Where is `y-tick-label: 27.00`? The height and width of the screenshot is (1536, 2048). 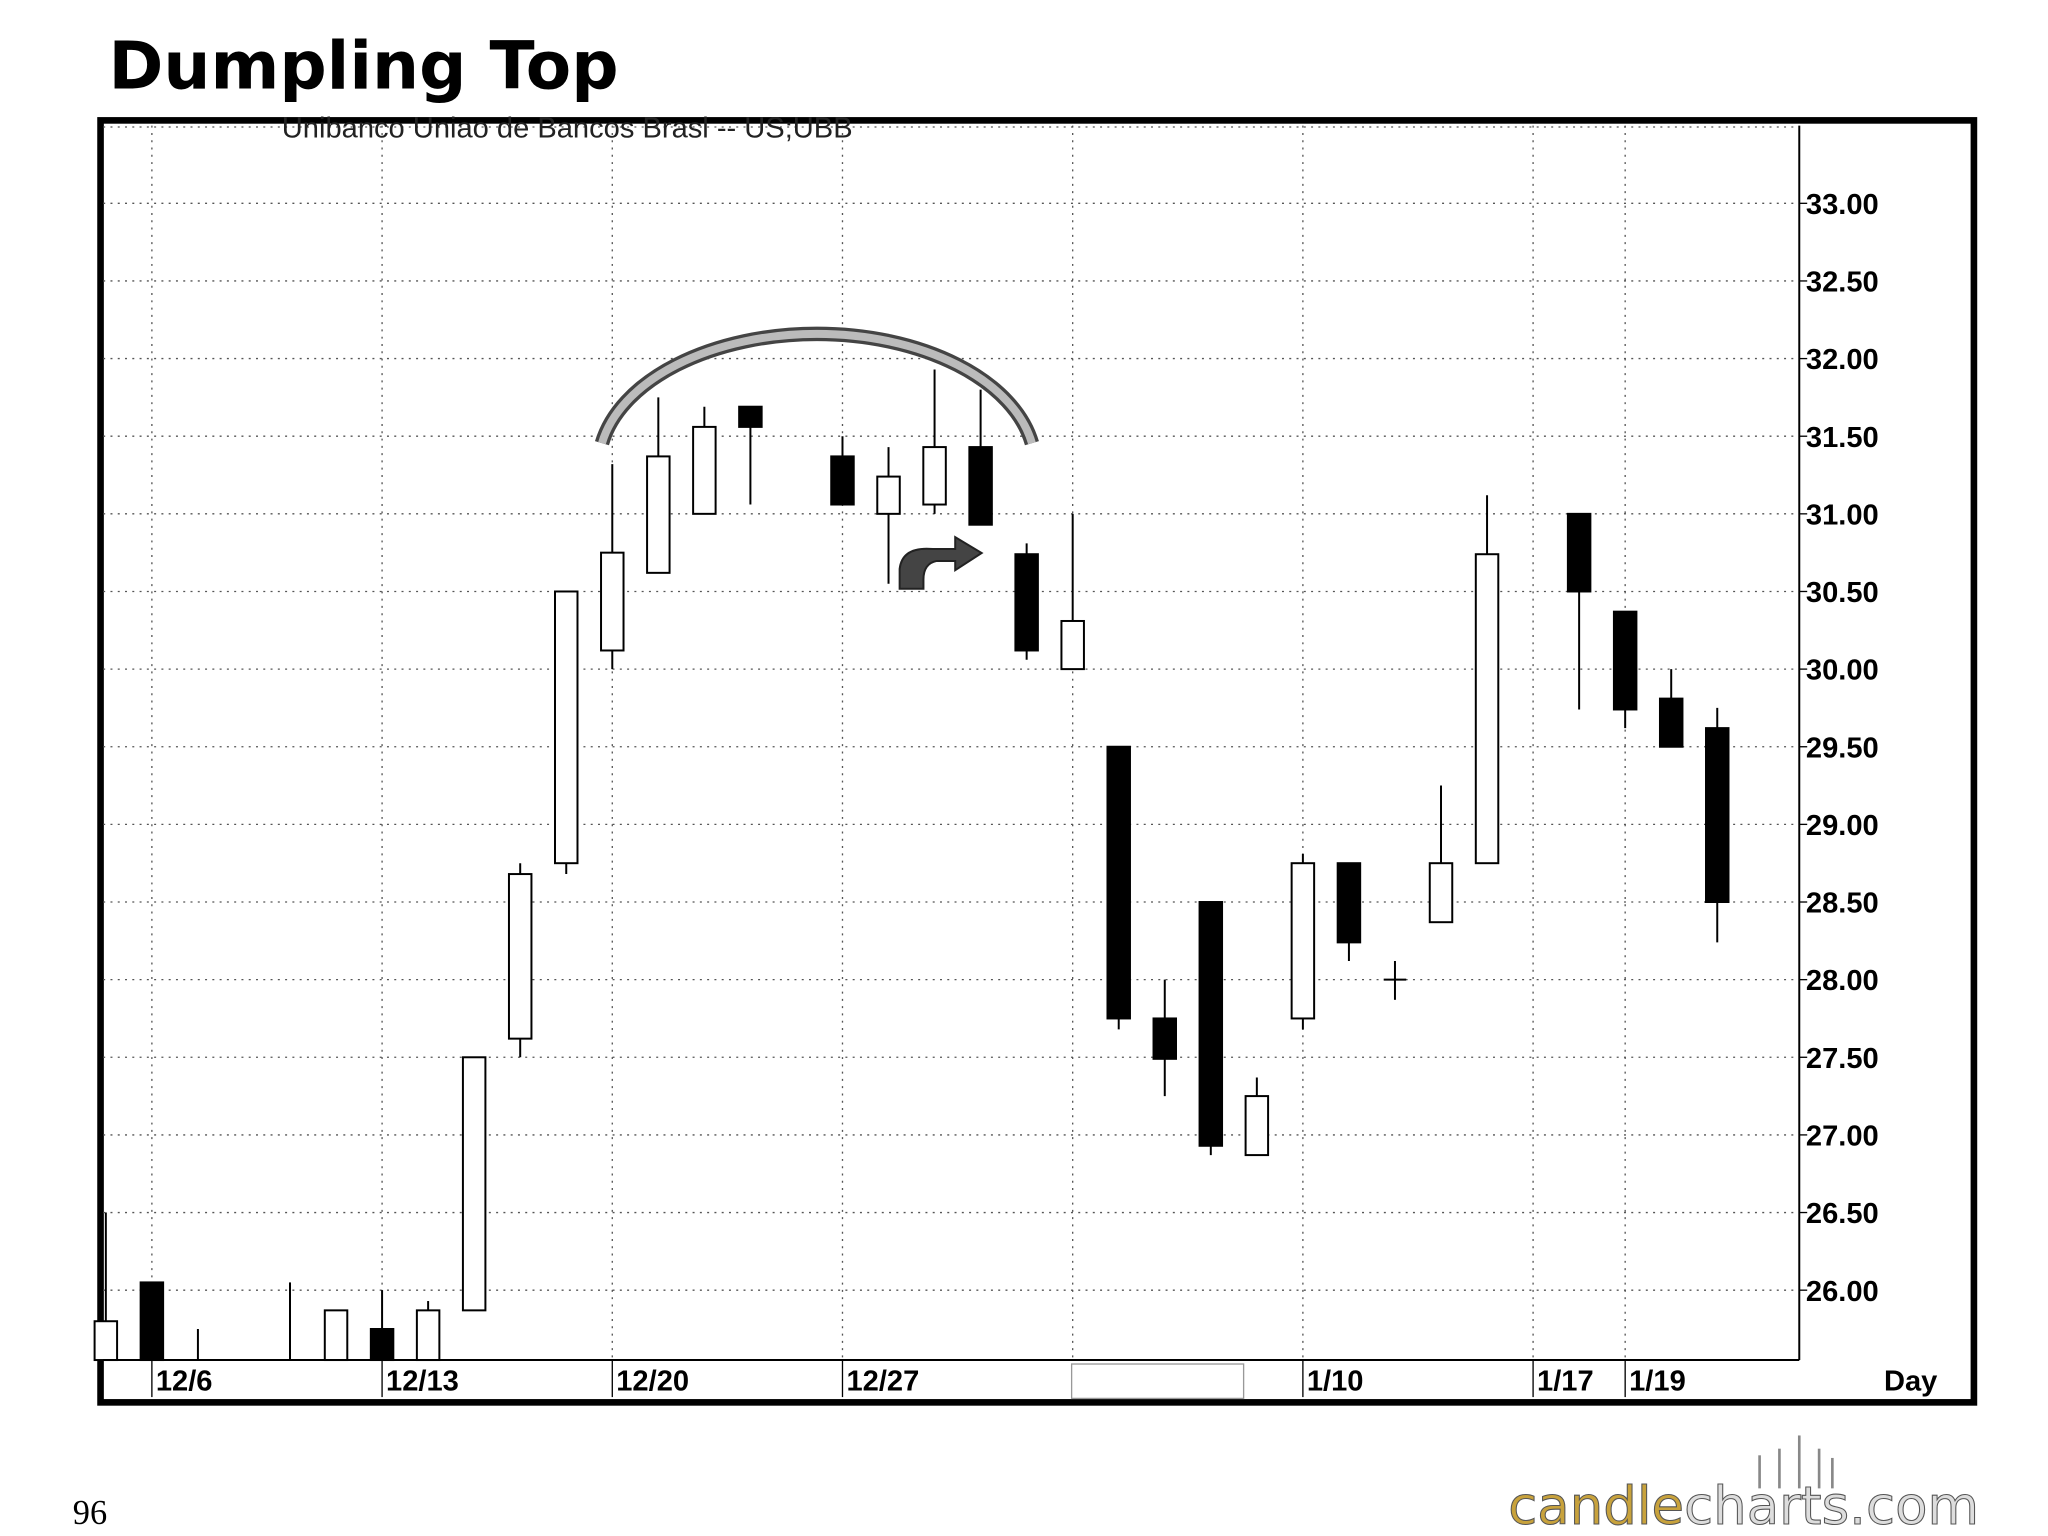
y-tick-label: 27.00 is located at coordinates (1842, 1136).